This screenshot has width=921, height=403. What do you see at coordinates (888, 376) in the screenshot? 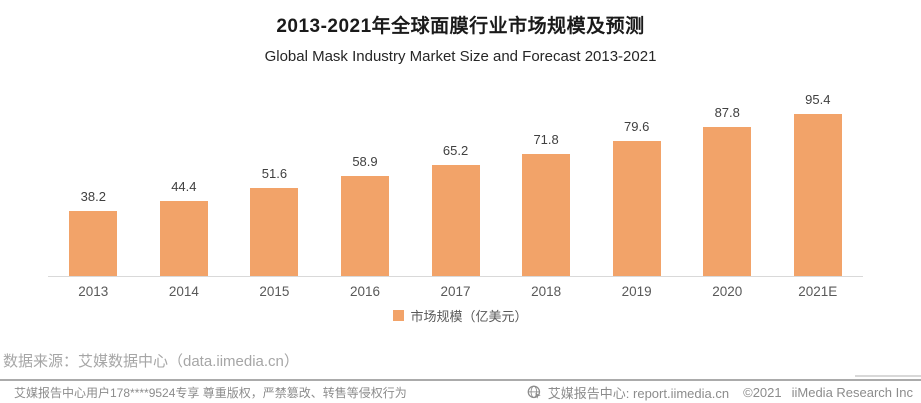
I see `divider-notch` at bounding box center [888, 376].